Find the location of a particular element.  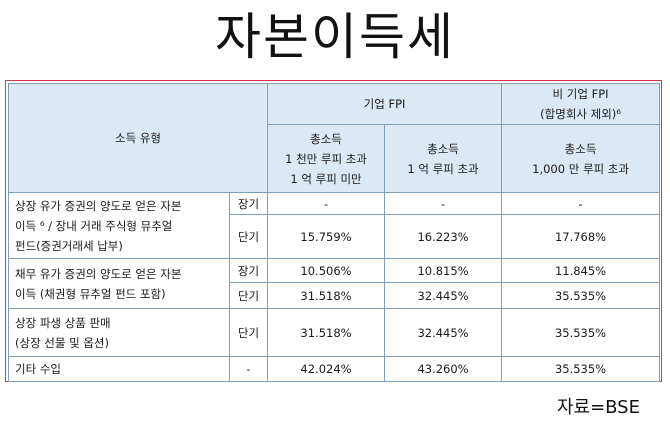

value-cell: 42.024% is located at coordinates (326, 369).